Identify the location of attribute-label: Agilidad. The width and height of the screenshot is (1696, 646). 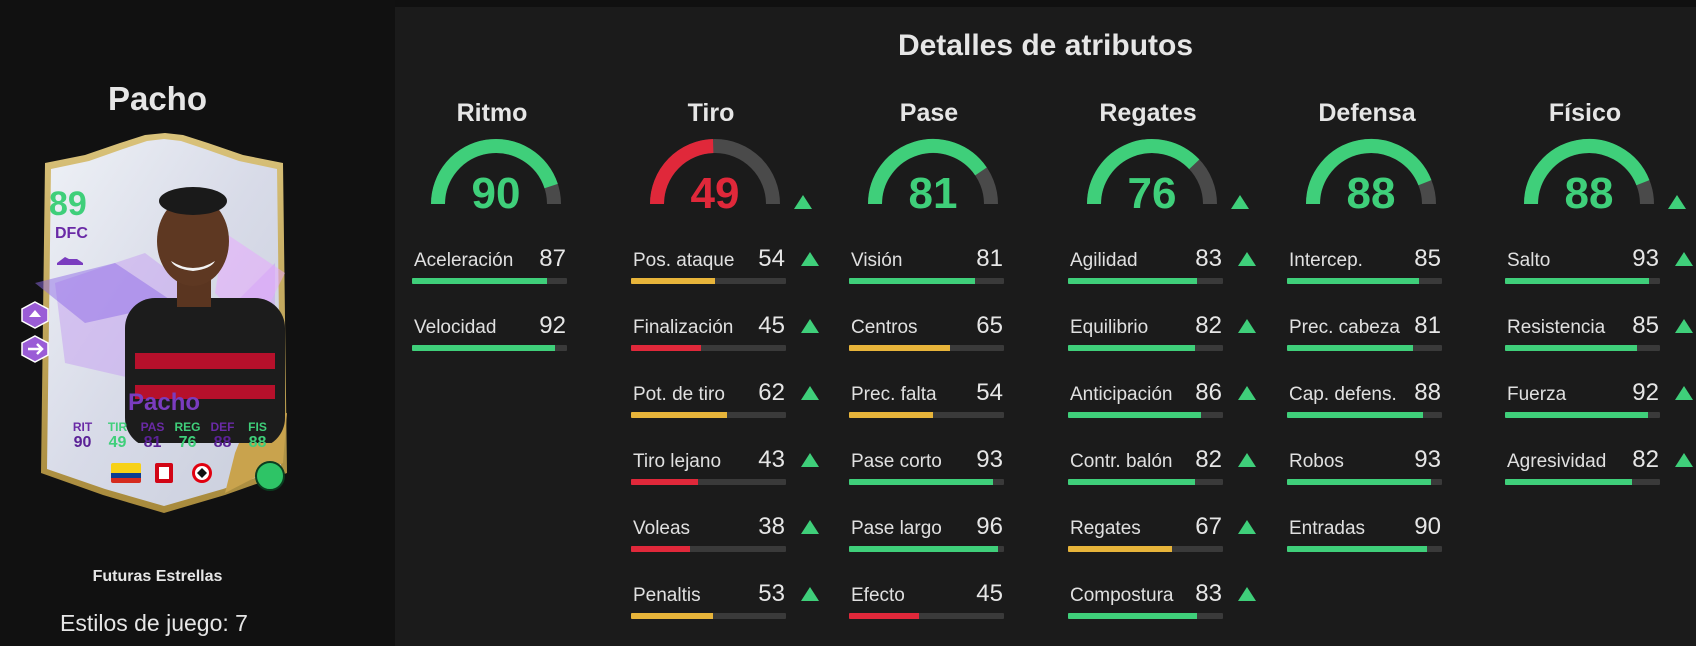
(1104, 260).